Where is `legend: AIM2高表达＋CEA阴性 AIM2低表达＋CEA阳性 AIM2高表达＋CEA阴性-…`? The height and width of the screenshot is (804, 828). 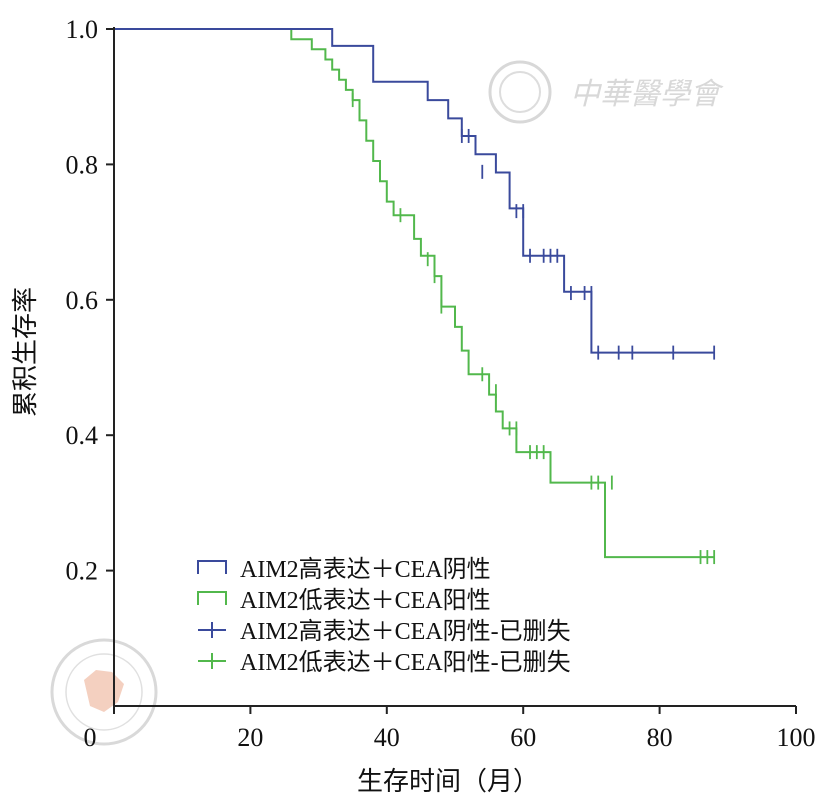
legend: AIM2高表达＋CEA阴性 AIM2低表达＋CEA阳性 AIM2高表达＋CEA阴性-… is located at coordinates (384, 616).